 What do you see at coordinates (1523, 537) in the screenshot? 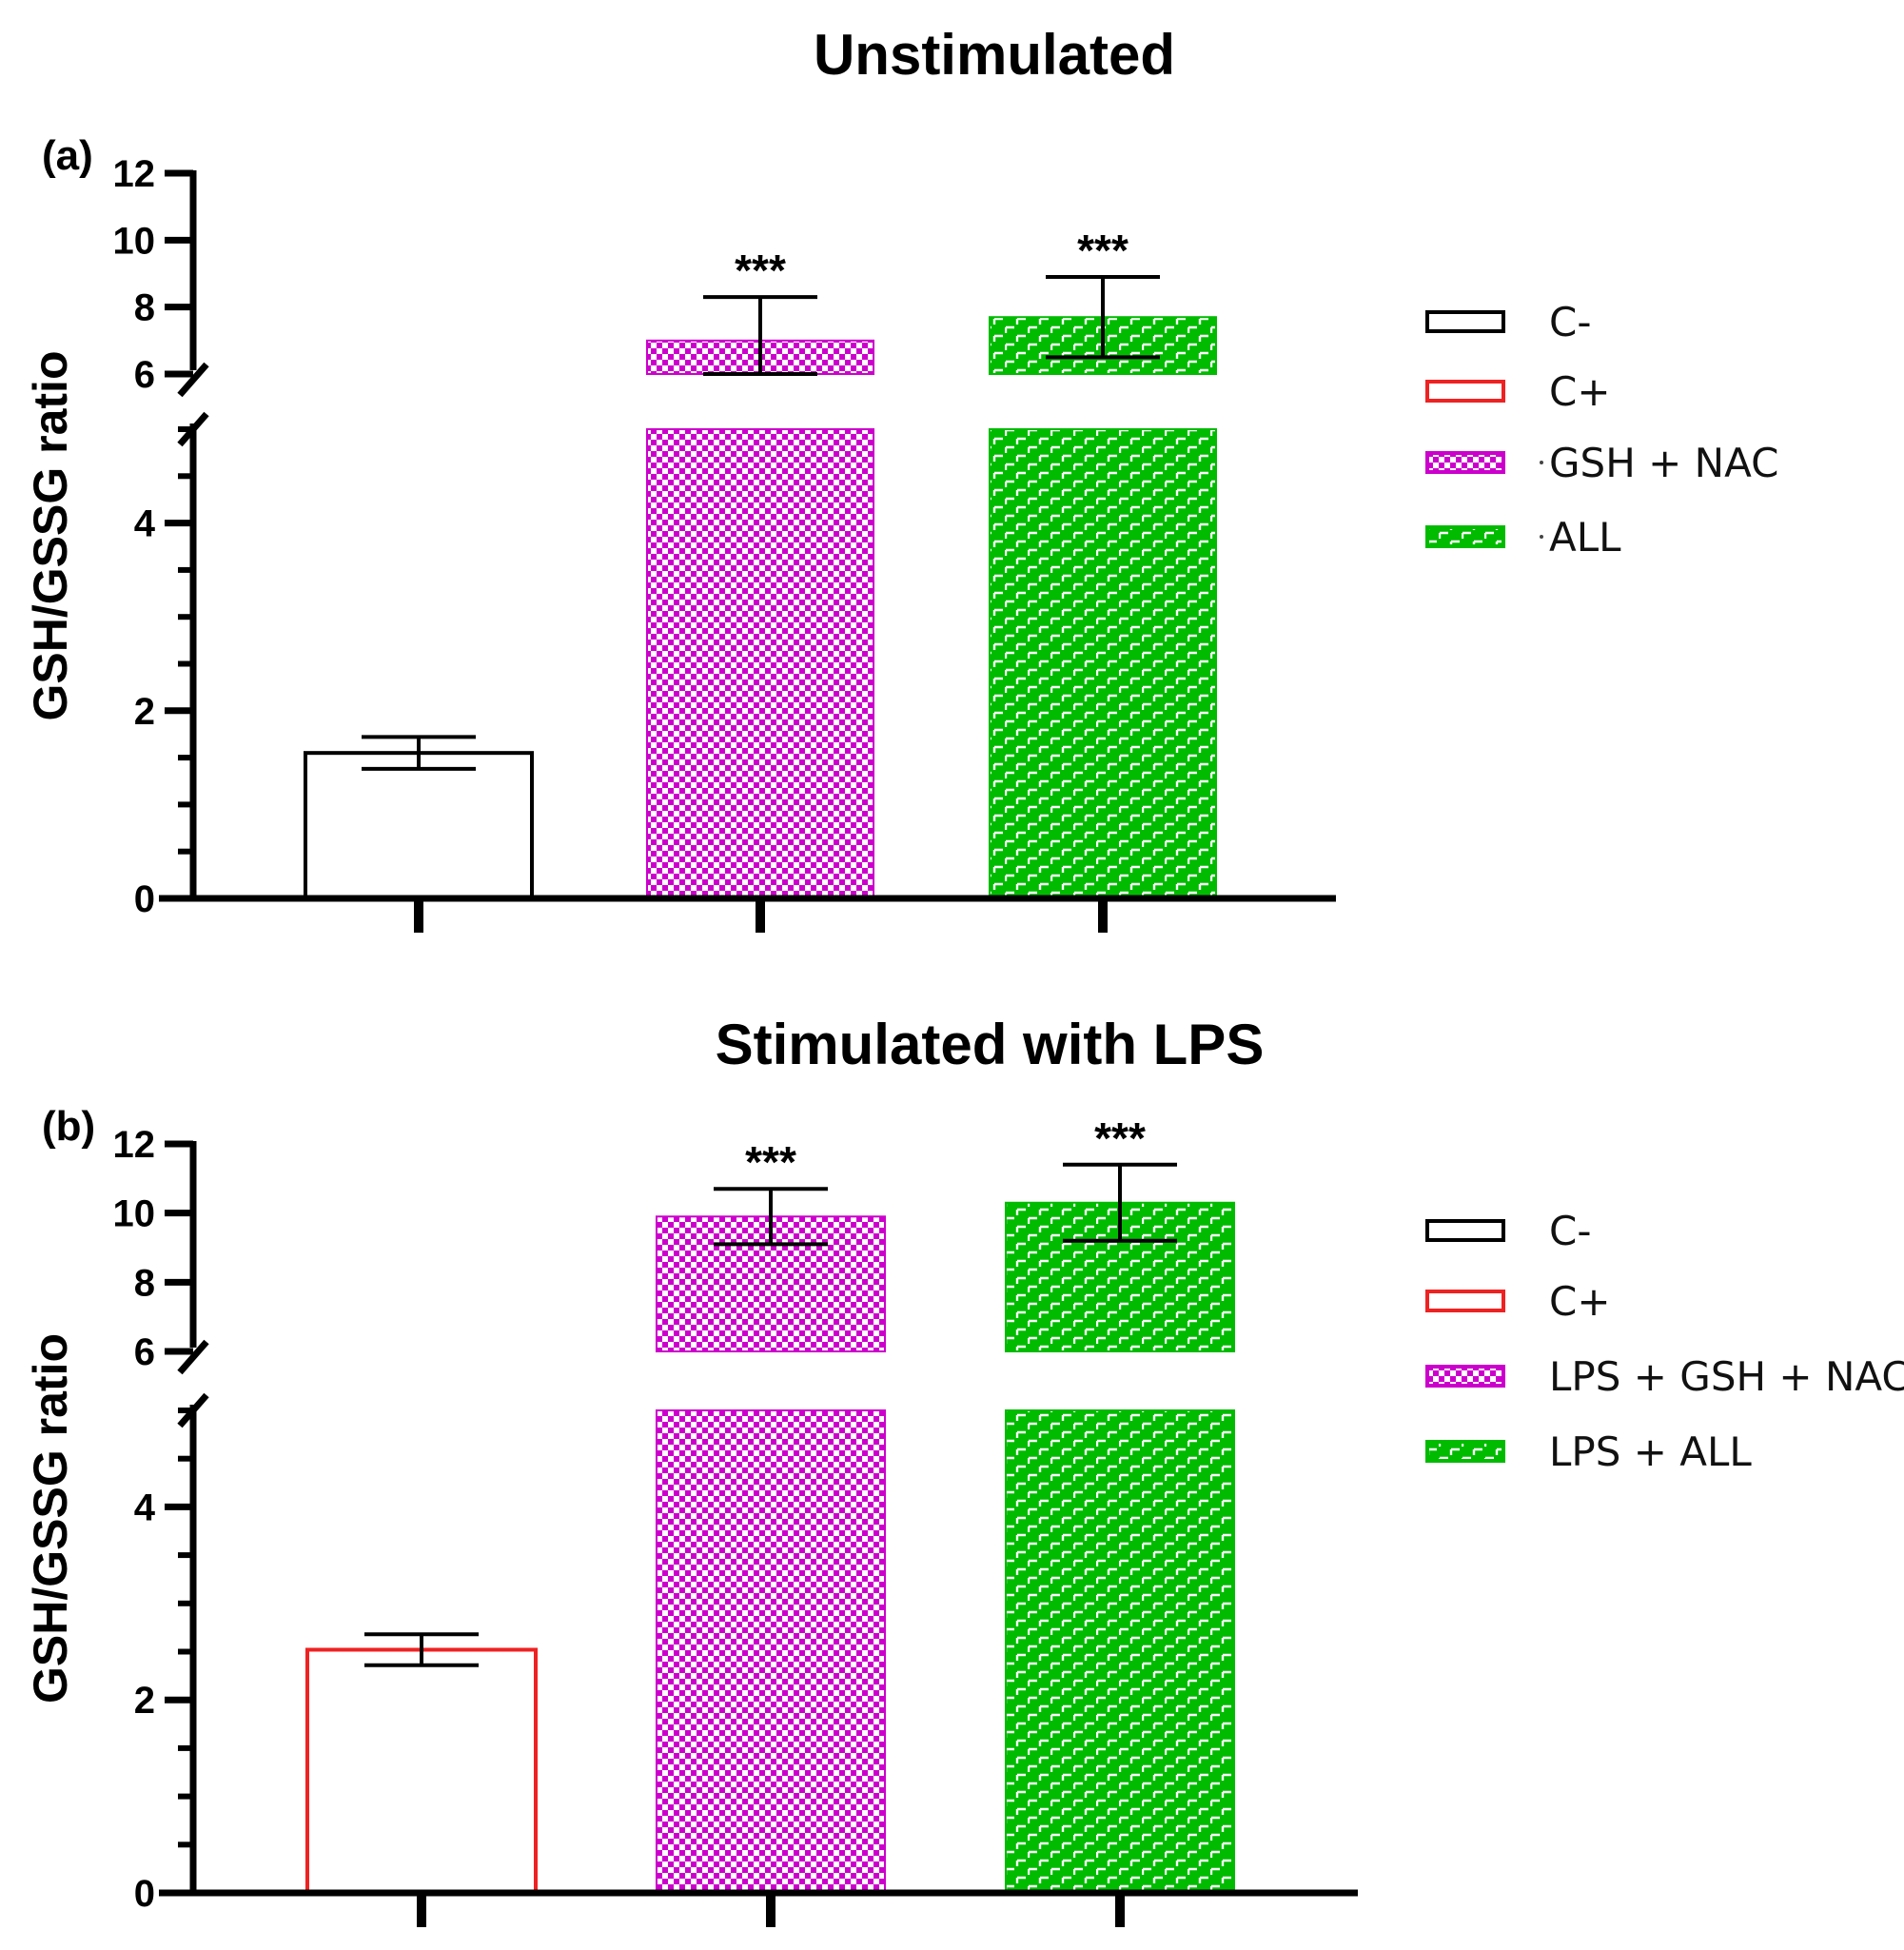
I see `legend-item: ALL` at bounding box center [1523, 537].